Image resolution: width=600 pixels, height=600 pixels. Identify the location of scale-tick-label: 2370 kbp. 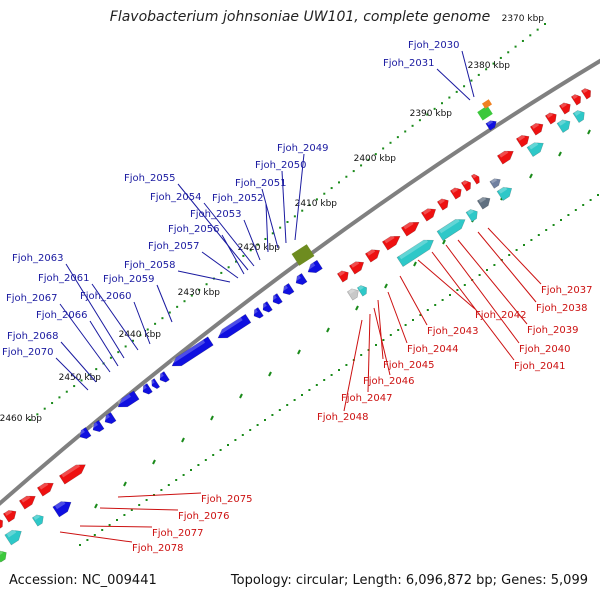
(523, 19).